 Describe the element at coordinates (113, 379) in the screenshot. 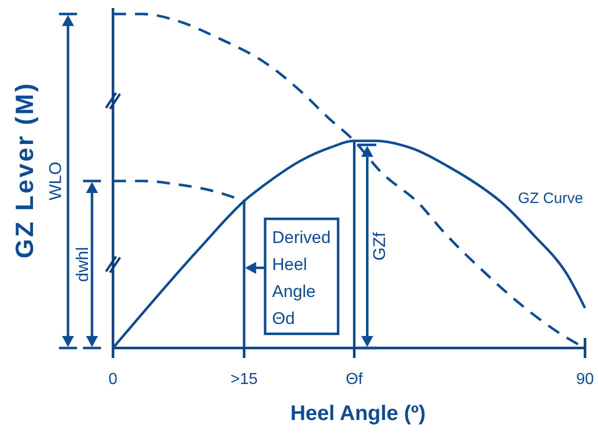

I see `x-tick-label: 0` at that location.